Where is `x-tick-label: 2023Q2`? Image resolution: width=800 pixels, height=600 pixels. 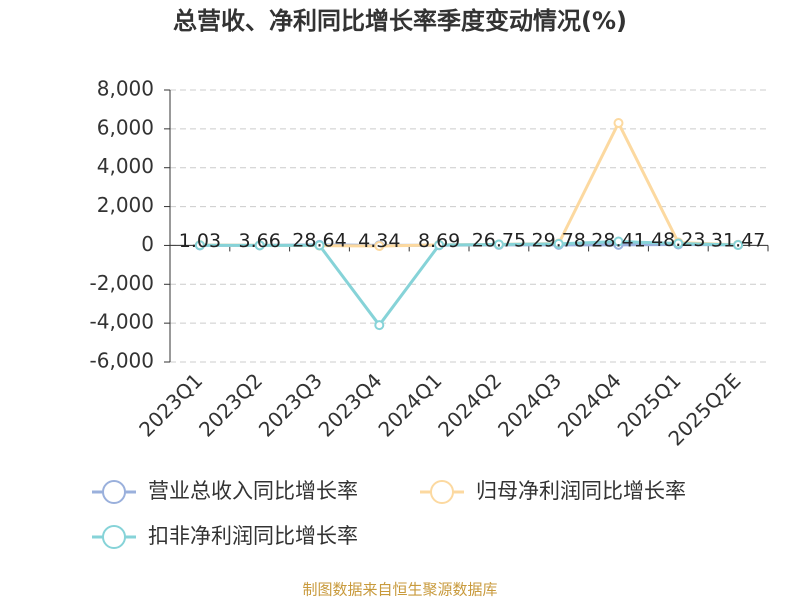
x-tick-label: 2023Q2 is located at coordinates (230, 404).